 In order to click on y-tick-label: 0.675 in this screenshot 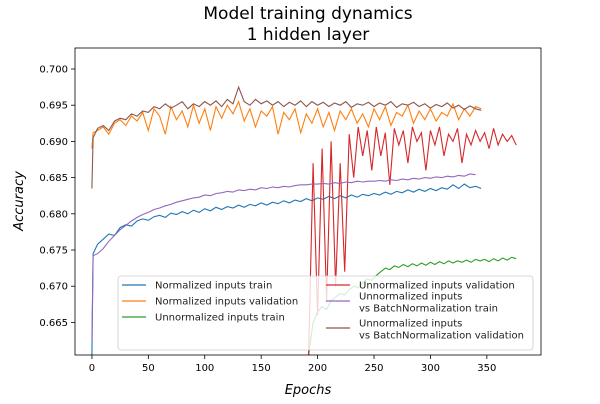, I will do `click(53, 251)`.